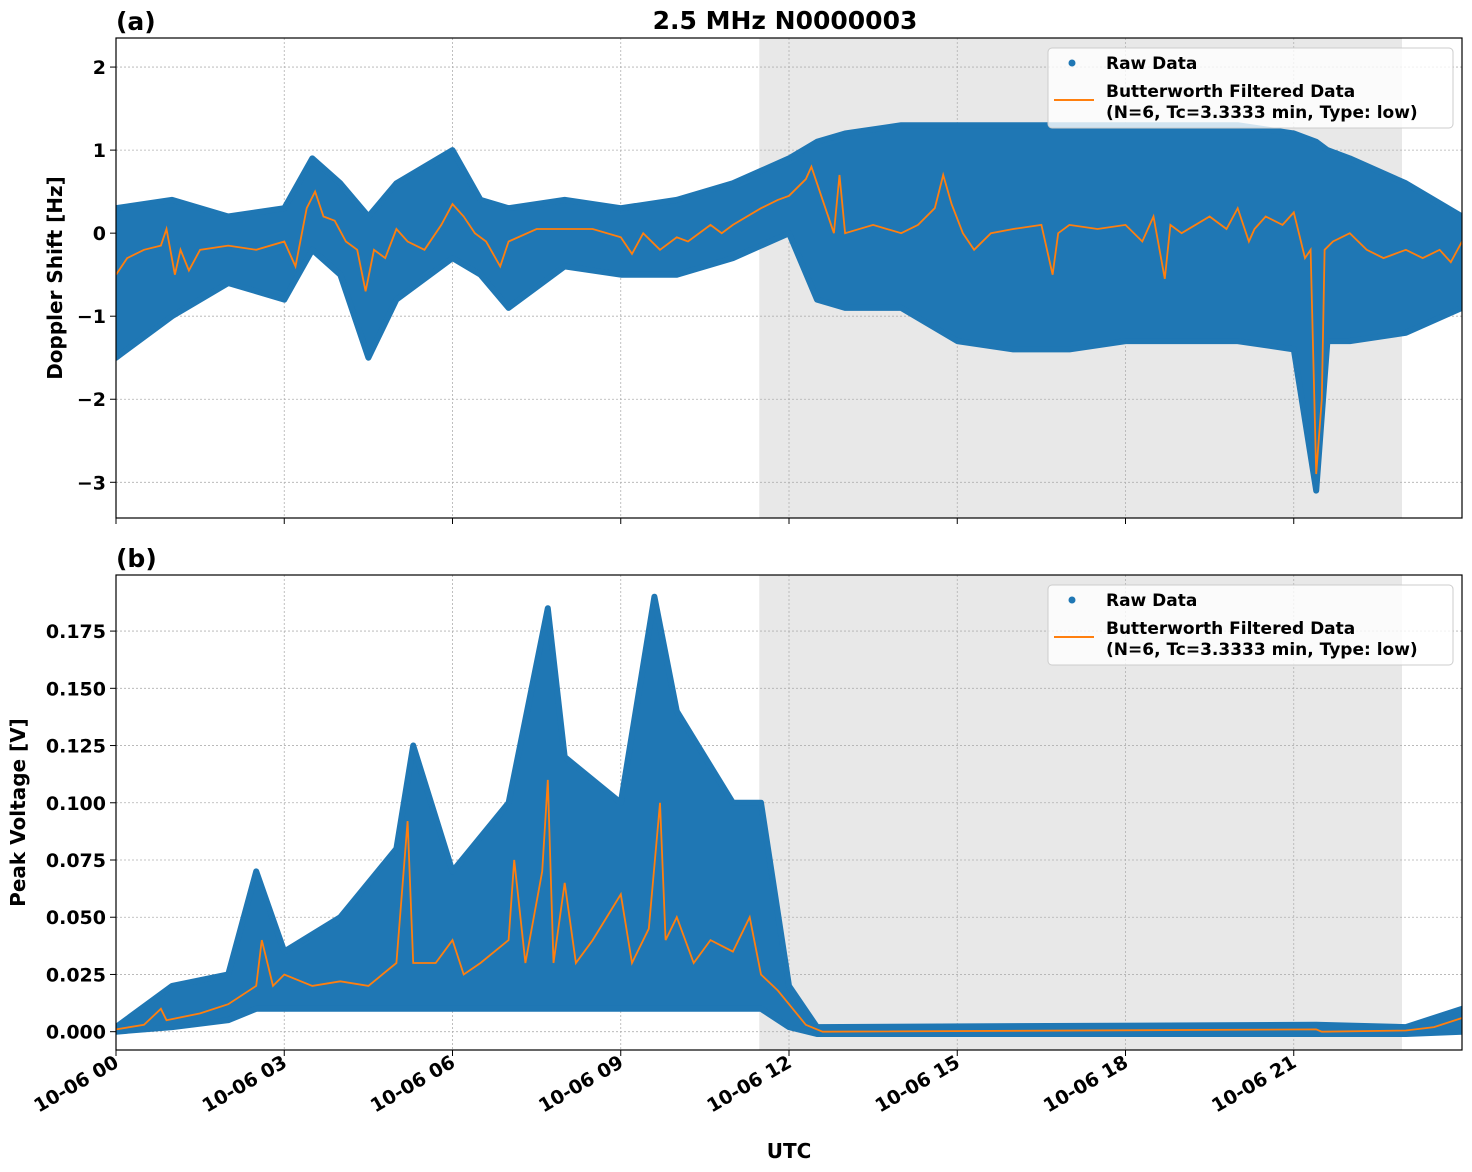 Image resolution: width=1472 pixels, height=1172 pixels. What do you see at coordinates (76, 975) in the screenshot?
I see `y-tick-label: 0.025` at bounding box center [76, 975].